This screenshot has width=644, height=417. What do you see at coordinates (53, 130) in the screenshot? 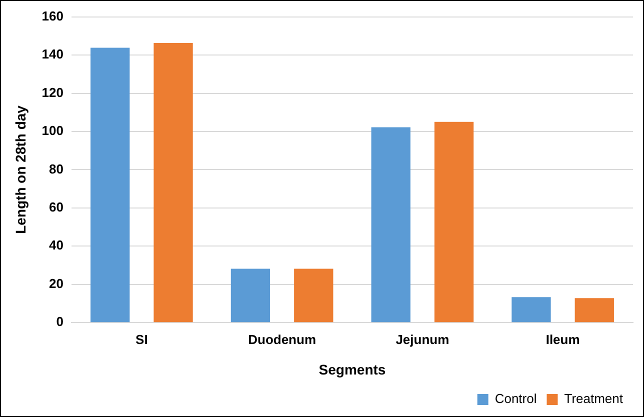
I see `y-tick-label: 100` at bounding box center [53, 130].